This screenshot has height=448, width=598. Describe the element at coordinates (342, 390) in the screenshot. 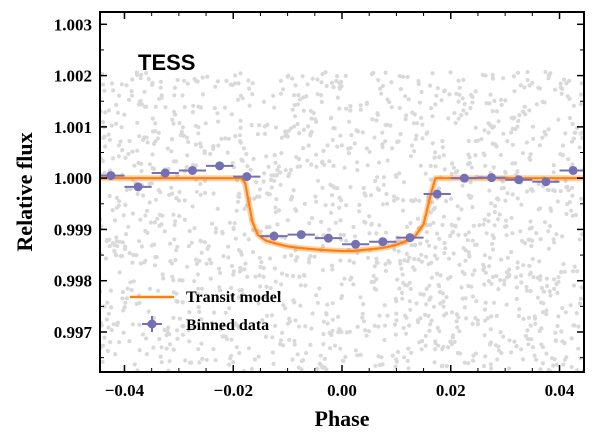

I see `x-tick-label: 0.00` at that location.